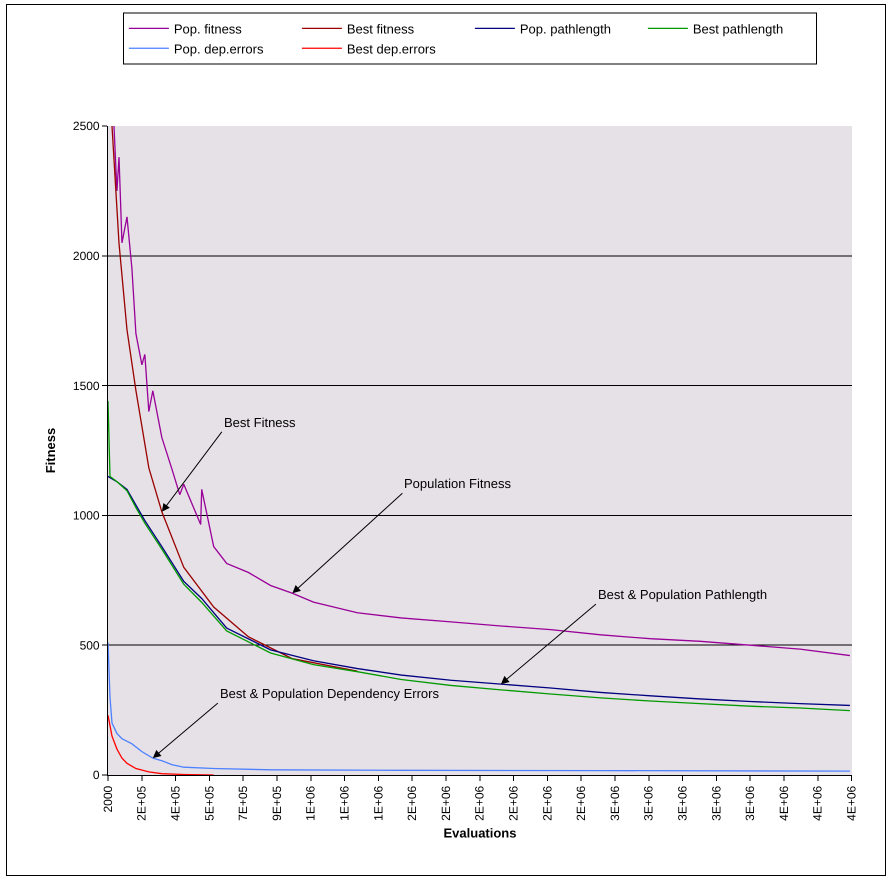 The width and height of the screenshot is (893, 880). I want to click on annotation: Best Fitness, so click(260, 422).